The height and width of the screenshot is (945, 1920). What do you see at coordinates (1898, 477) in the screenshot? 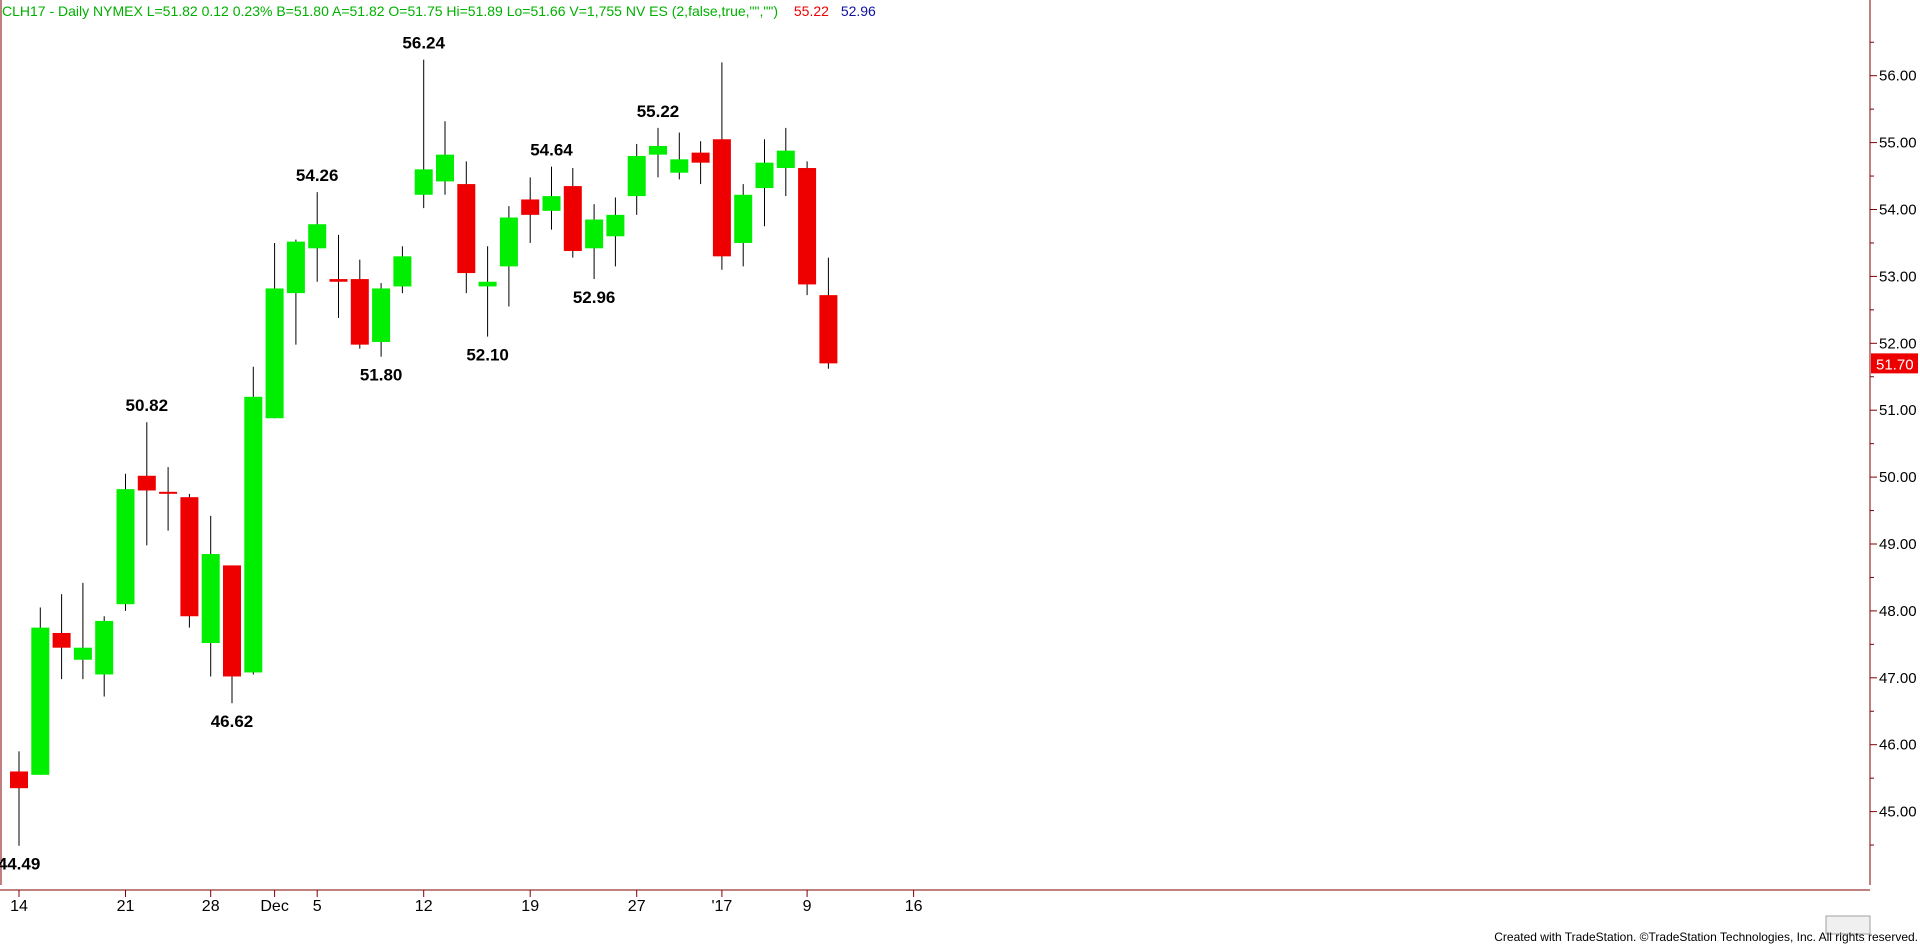
I see `y-tick-label: 50.00` at bounding box center [1898, 477].